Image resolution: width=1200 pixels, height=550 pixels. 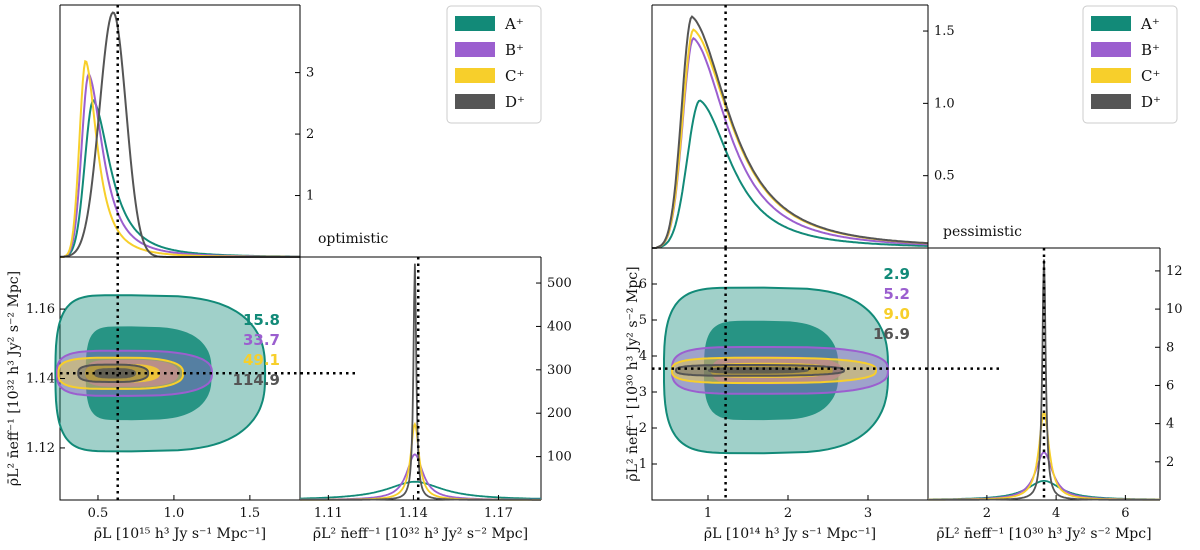 I want to click on contour-ytick-label: 5, so click(x=643, y=320).